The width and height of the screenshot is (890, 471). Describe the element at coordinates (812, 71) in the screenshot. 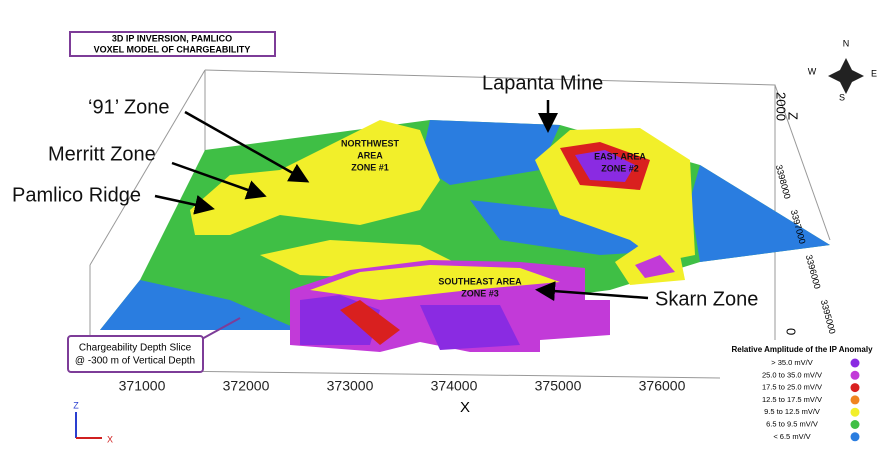

I see `compass-letter: W` at that location.